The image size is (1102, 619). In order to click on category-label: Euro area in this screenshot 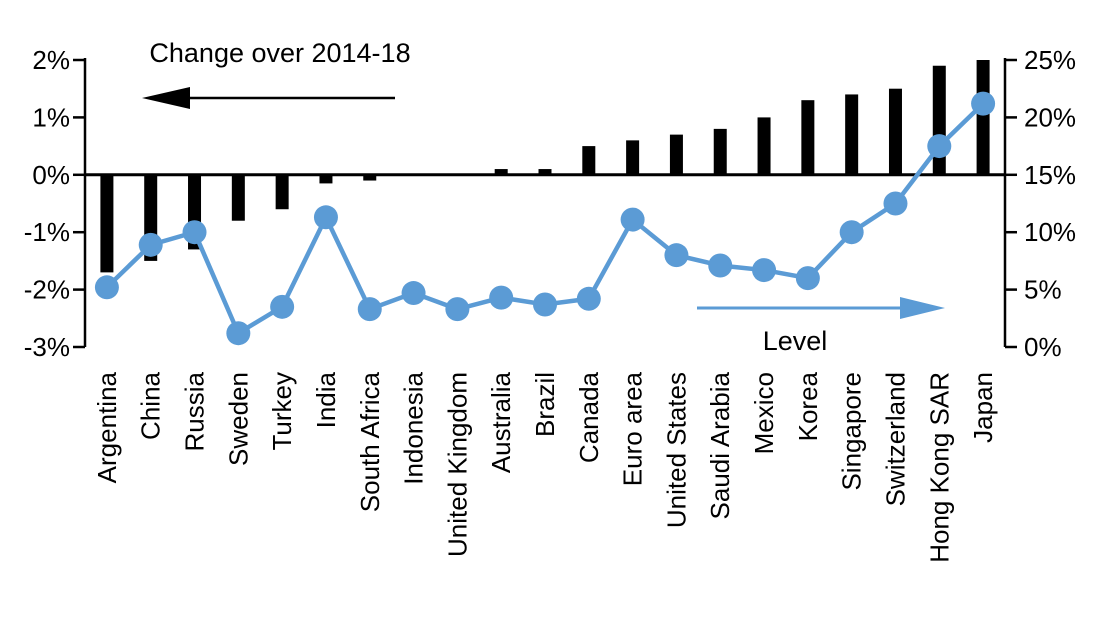, I will do `click(633, 428)`.